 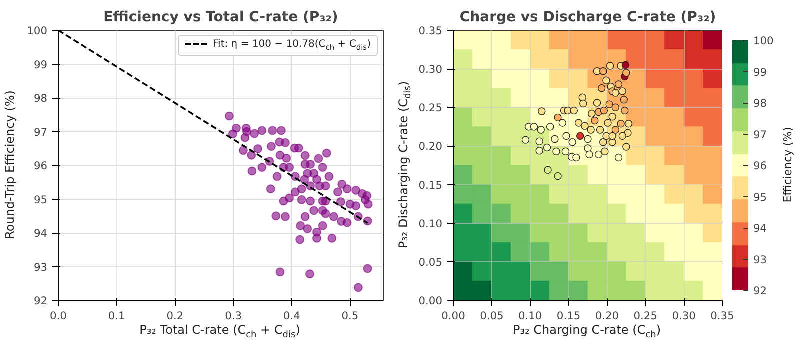 What do you see at coordinates (761, 259) in the screenshot?
I see `color-bar-label: 93` at bounding box center [761, 259].